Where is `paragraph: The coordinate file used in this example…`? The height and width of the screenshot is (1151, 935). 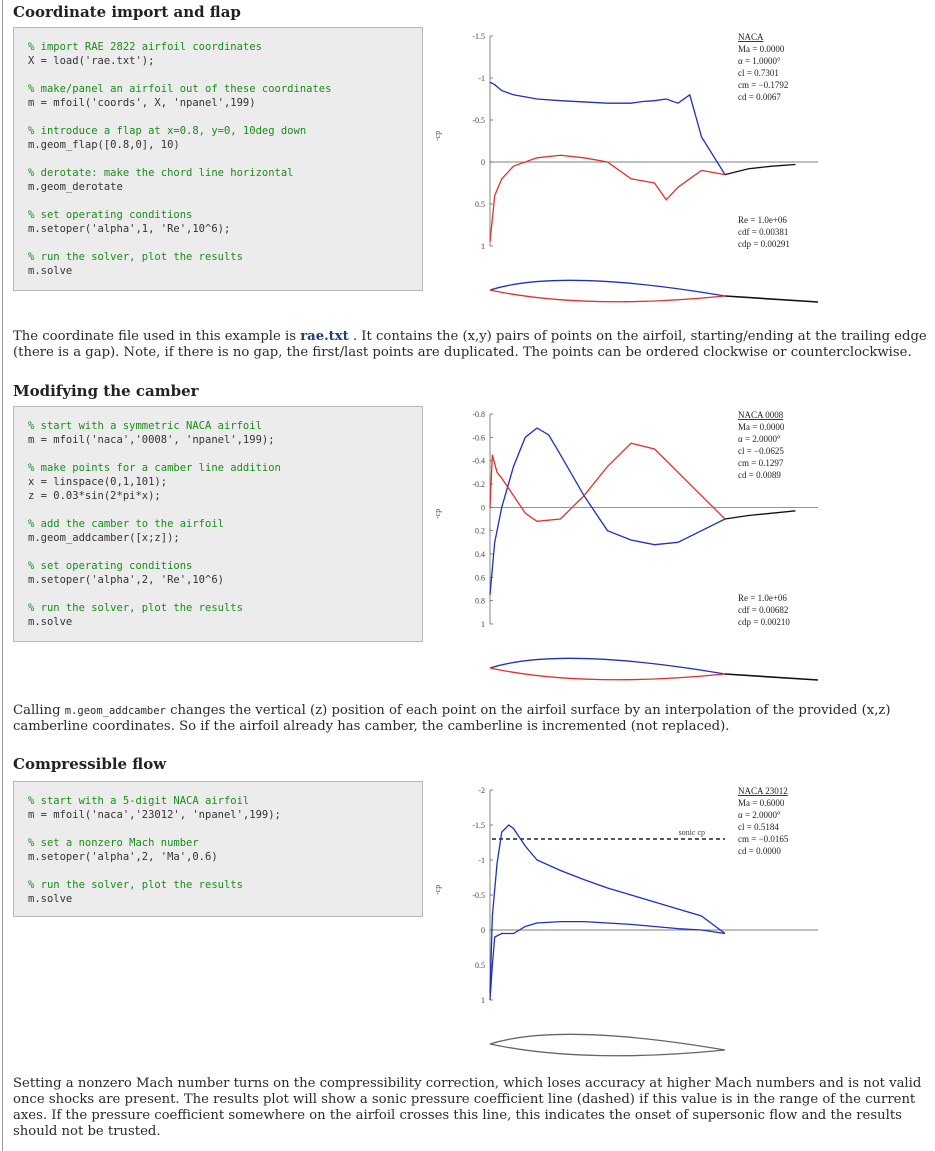
paragraph: The coordinate file used in this example… is located at coordinates (470, 345).